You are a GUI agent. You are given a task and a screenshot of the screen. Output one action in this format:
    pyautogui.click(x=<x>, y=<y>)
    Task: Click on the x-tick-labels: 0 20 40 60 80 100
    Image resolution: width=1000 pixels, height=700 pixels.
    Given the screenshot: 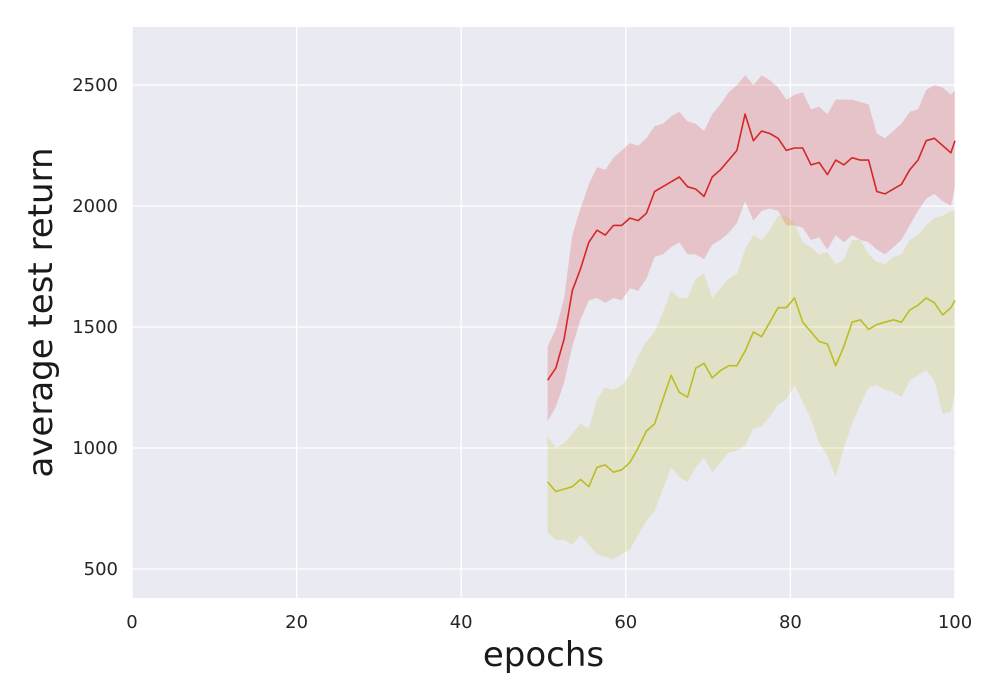 What is the action you would take?
    pyautogui.click(x=549, y=622)
    